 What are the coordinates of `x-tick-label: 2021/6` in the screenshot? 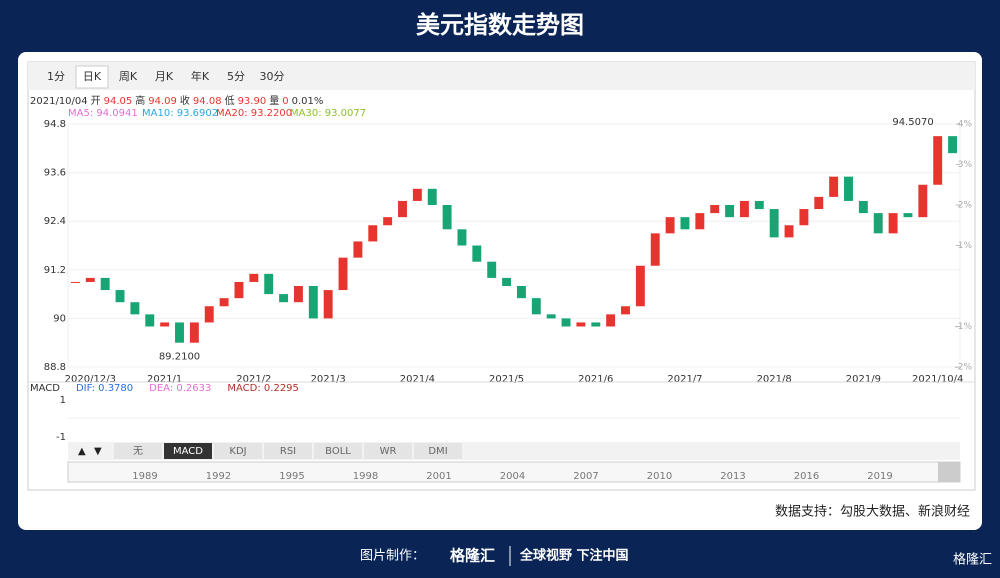 It's located at (595, 379).